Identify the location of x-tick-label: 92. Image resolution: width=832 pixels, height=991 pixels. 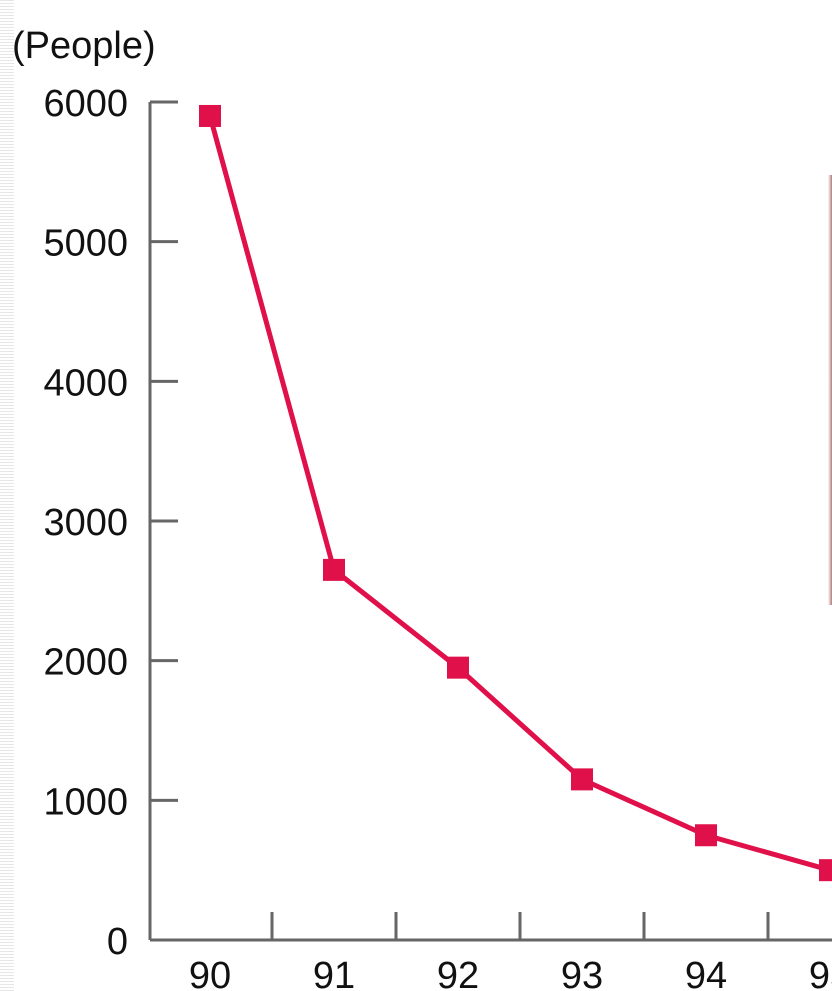
(458, 973).